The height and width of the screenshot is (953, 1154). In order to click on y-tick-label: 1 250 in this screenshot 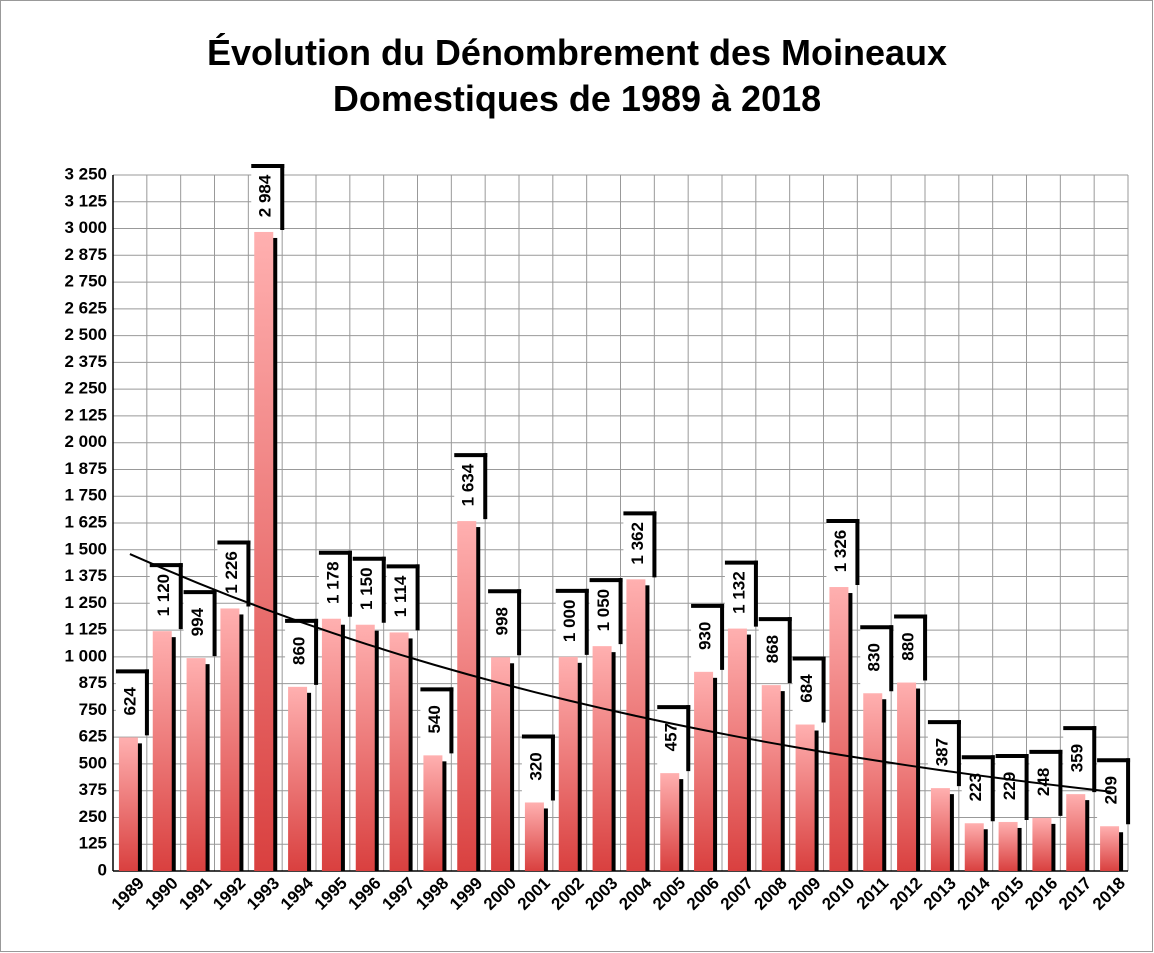, I will do `click(85, 602)`.